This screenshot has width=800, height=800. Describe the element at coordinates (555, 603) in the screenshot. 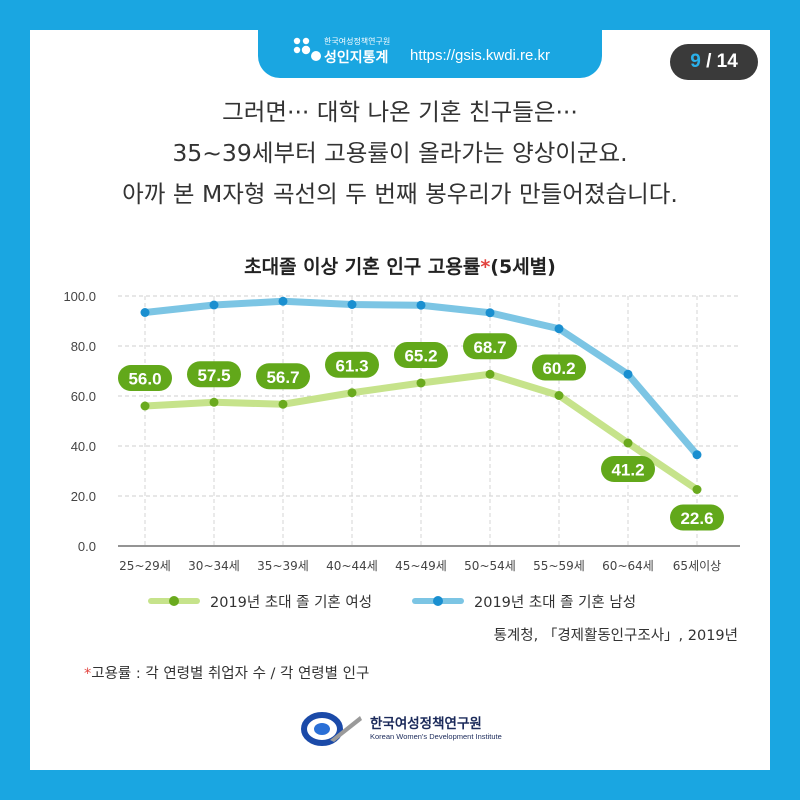

I see `legend-label-men: 2019년 초대 졸 기혼 남성` at that location.